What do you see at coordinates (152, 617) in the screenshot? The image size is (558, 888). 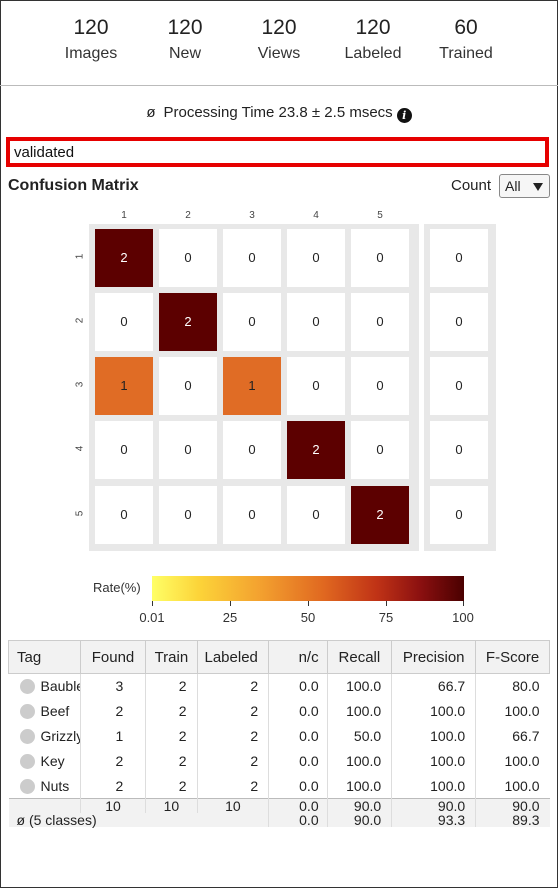 I see `colorbar-tick-label: 0.01` at bounding box center [152, 617].